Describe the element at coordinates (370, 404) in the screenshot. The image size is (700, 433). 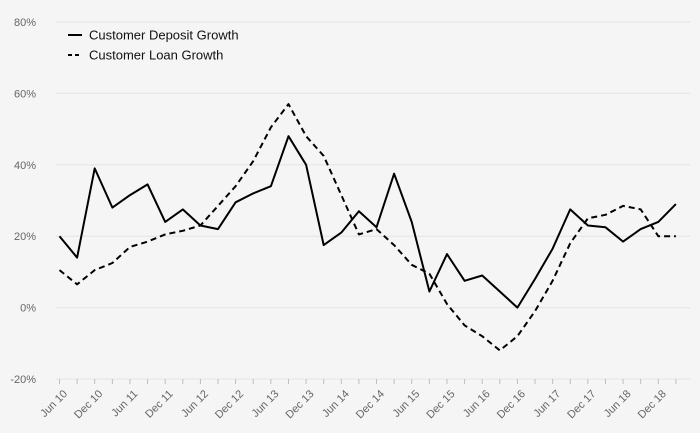
I see `x-tick-label: Dec 14` at that location.